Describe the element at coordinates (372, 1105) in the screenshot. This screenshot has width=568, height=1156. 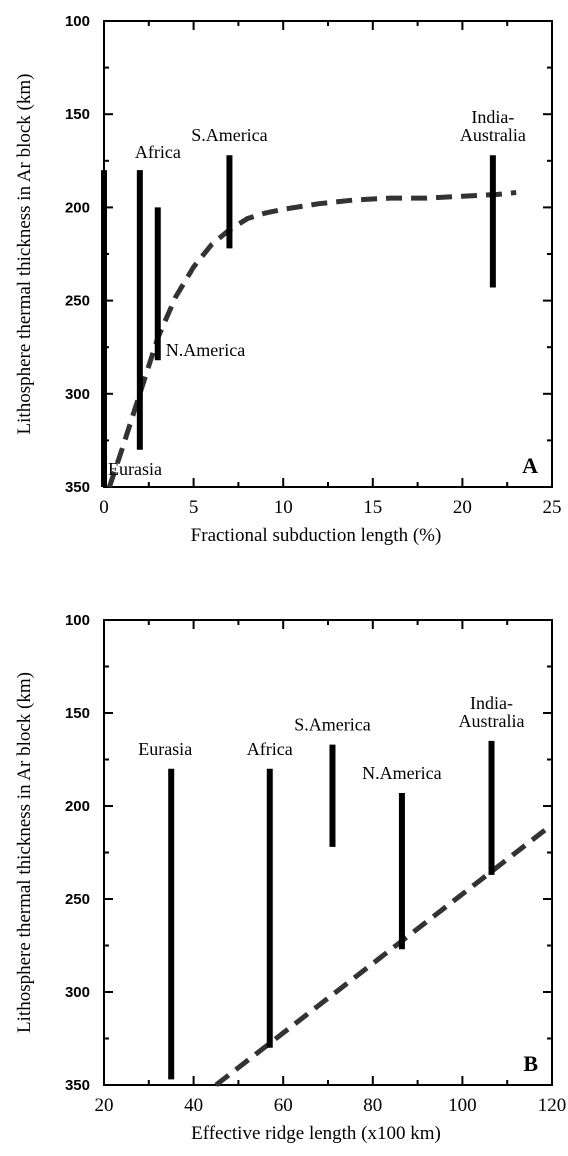
I see `x-tick-label: 80` at that location.